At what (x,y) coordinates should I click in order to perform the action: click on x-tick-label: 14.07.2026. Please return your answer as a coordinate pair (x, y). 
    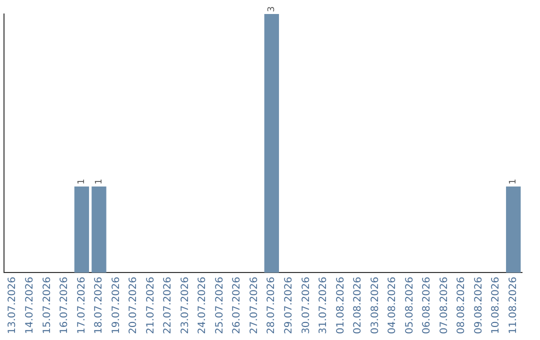
    Looking at the image, I should click on (30, 305).